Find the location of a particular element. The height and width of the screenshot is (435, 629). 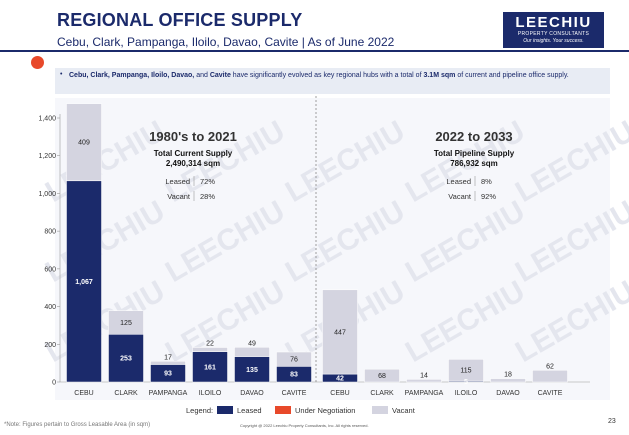

summary-cavite: Cavite is located at coordinates (220, 75).